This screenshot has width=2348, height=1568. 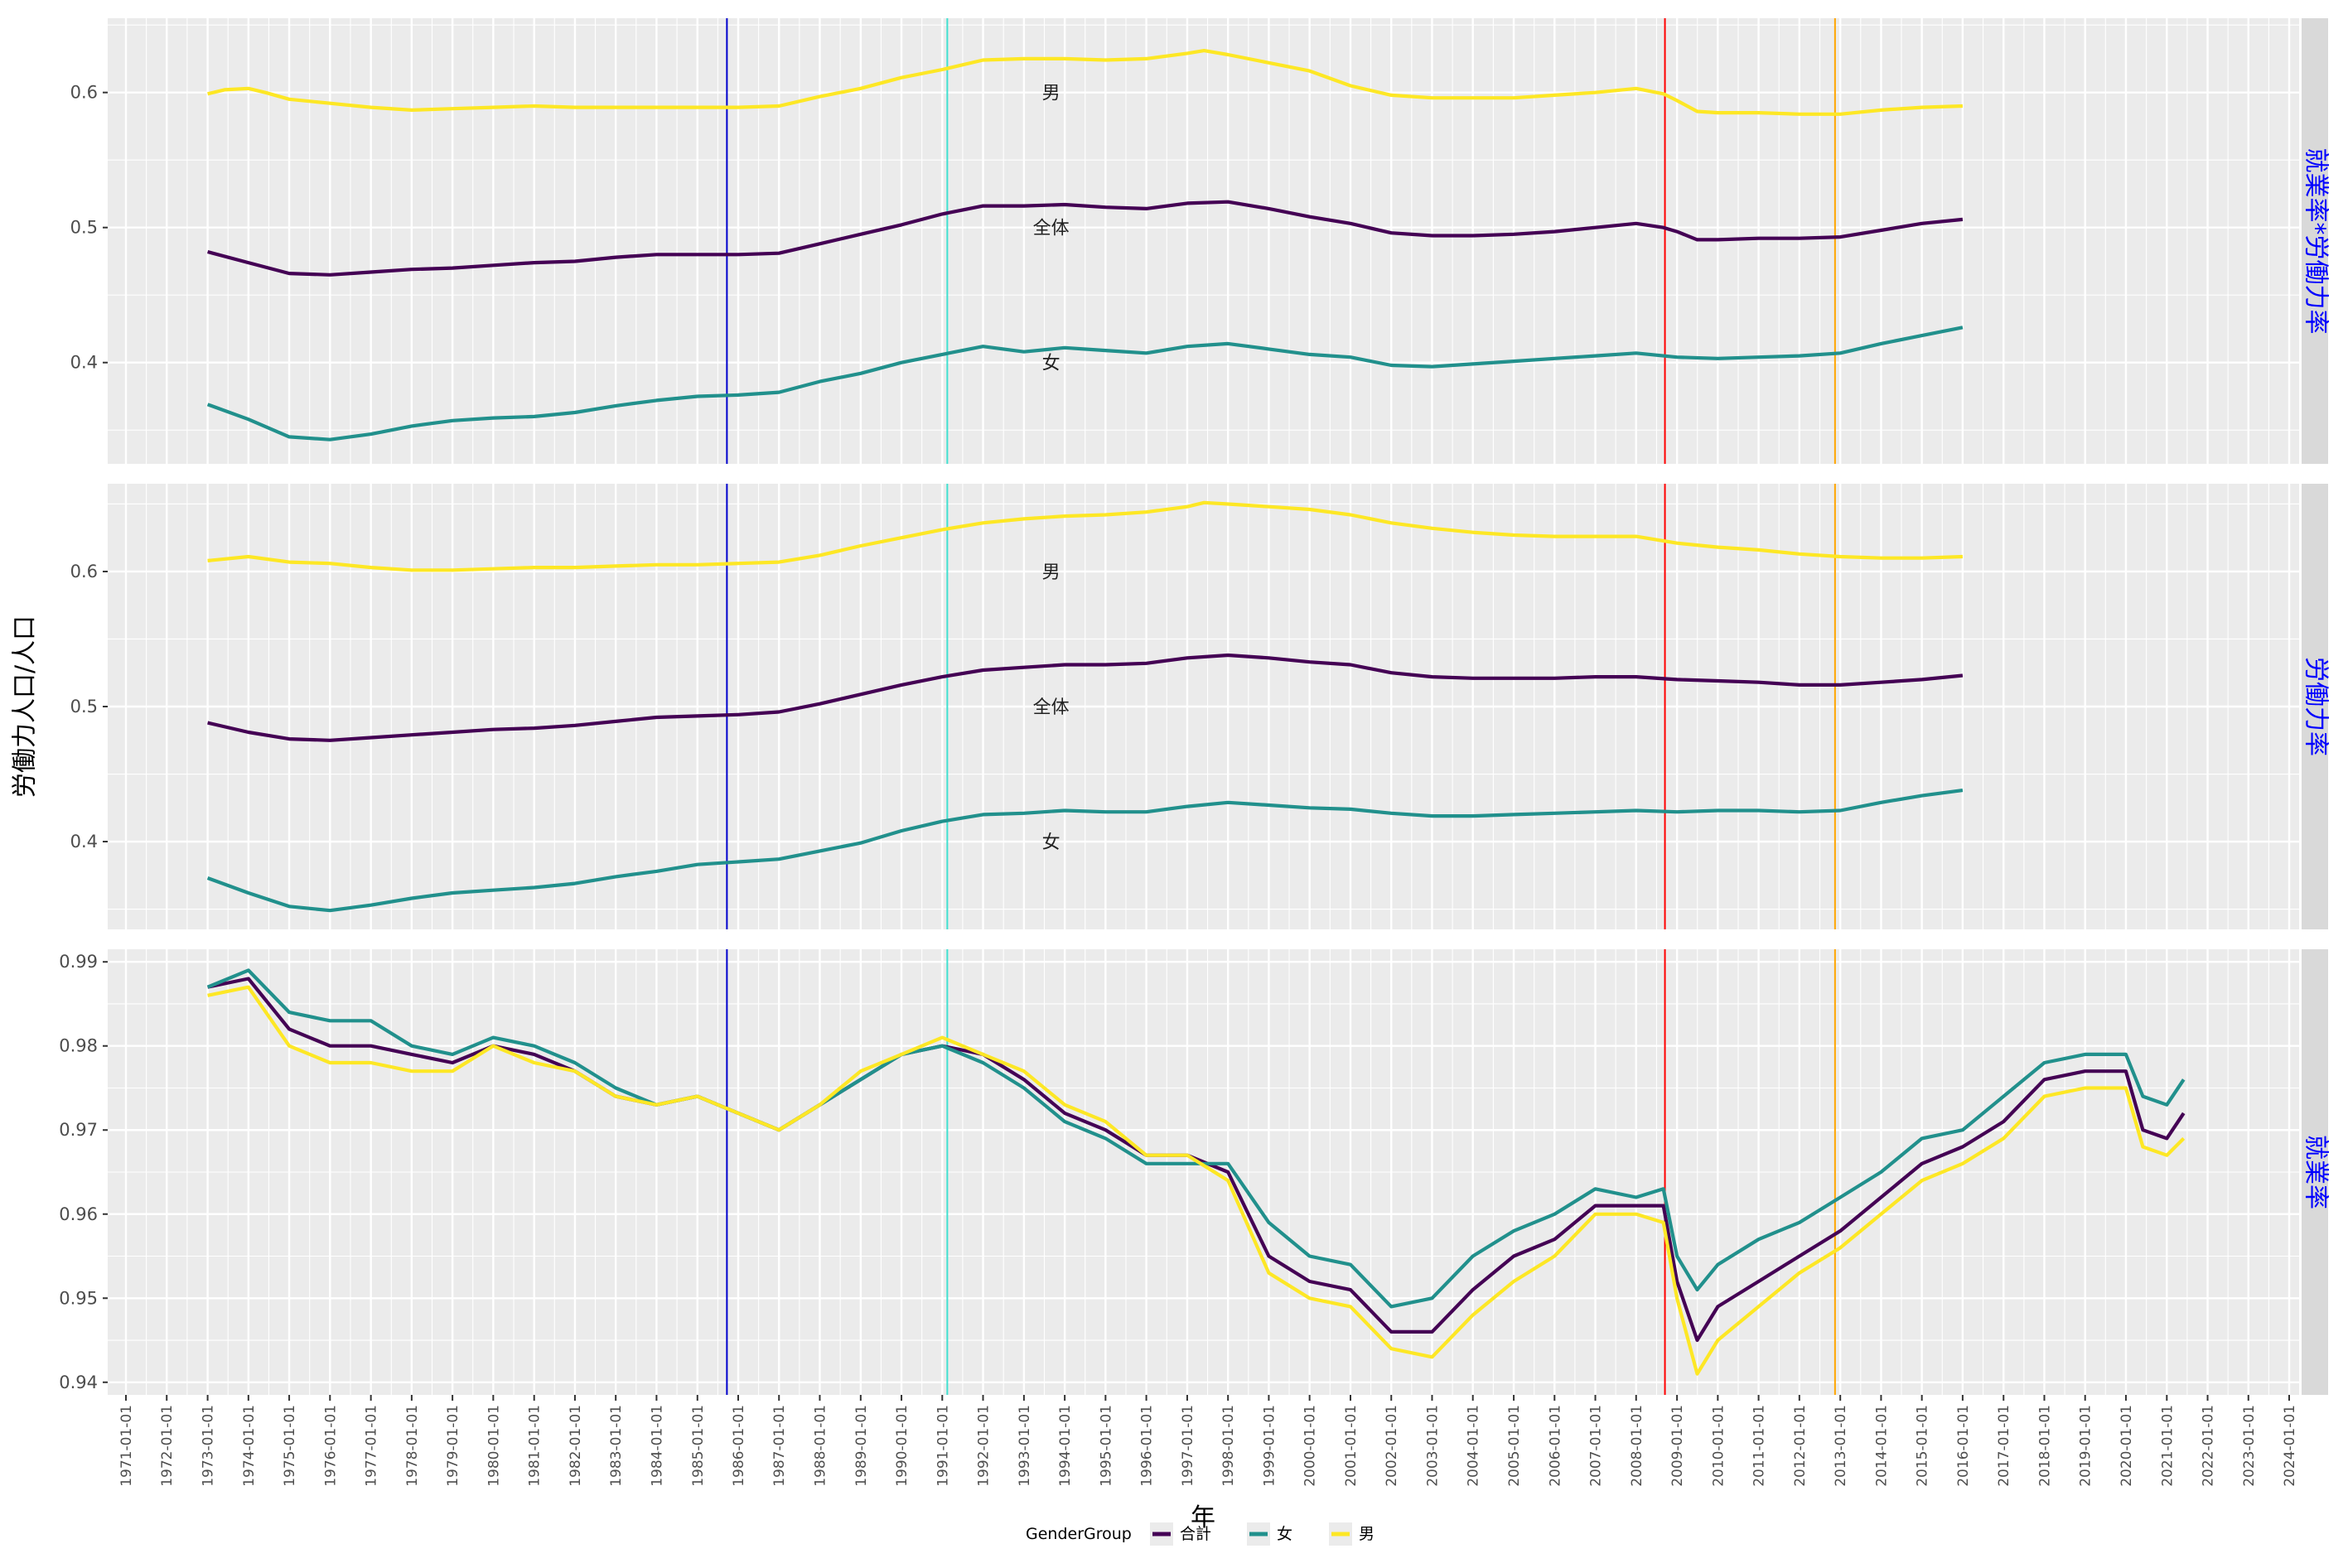 What do you see at coordinates (1841, 1446) in the screenshot?
I see `x-tick-label: 2013-01-01` at bounding box center [1841, 1446].